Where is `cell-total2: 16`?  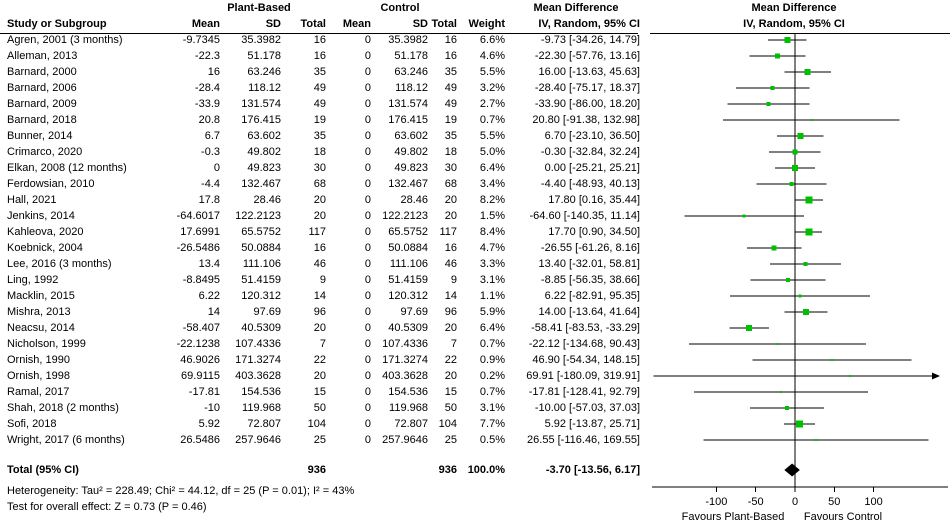
cell-total2: 16 is located at coordinates (450, 248).